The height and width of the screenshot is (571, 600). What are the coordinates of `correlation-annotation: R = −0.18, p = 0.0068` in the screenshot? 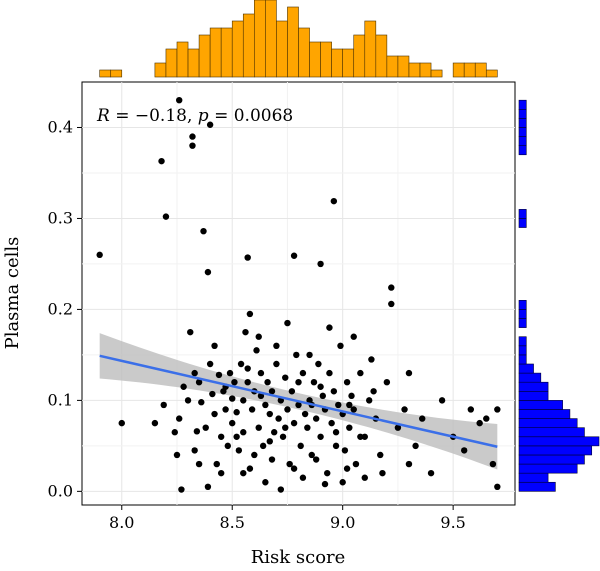 It's located at (194, 116).